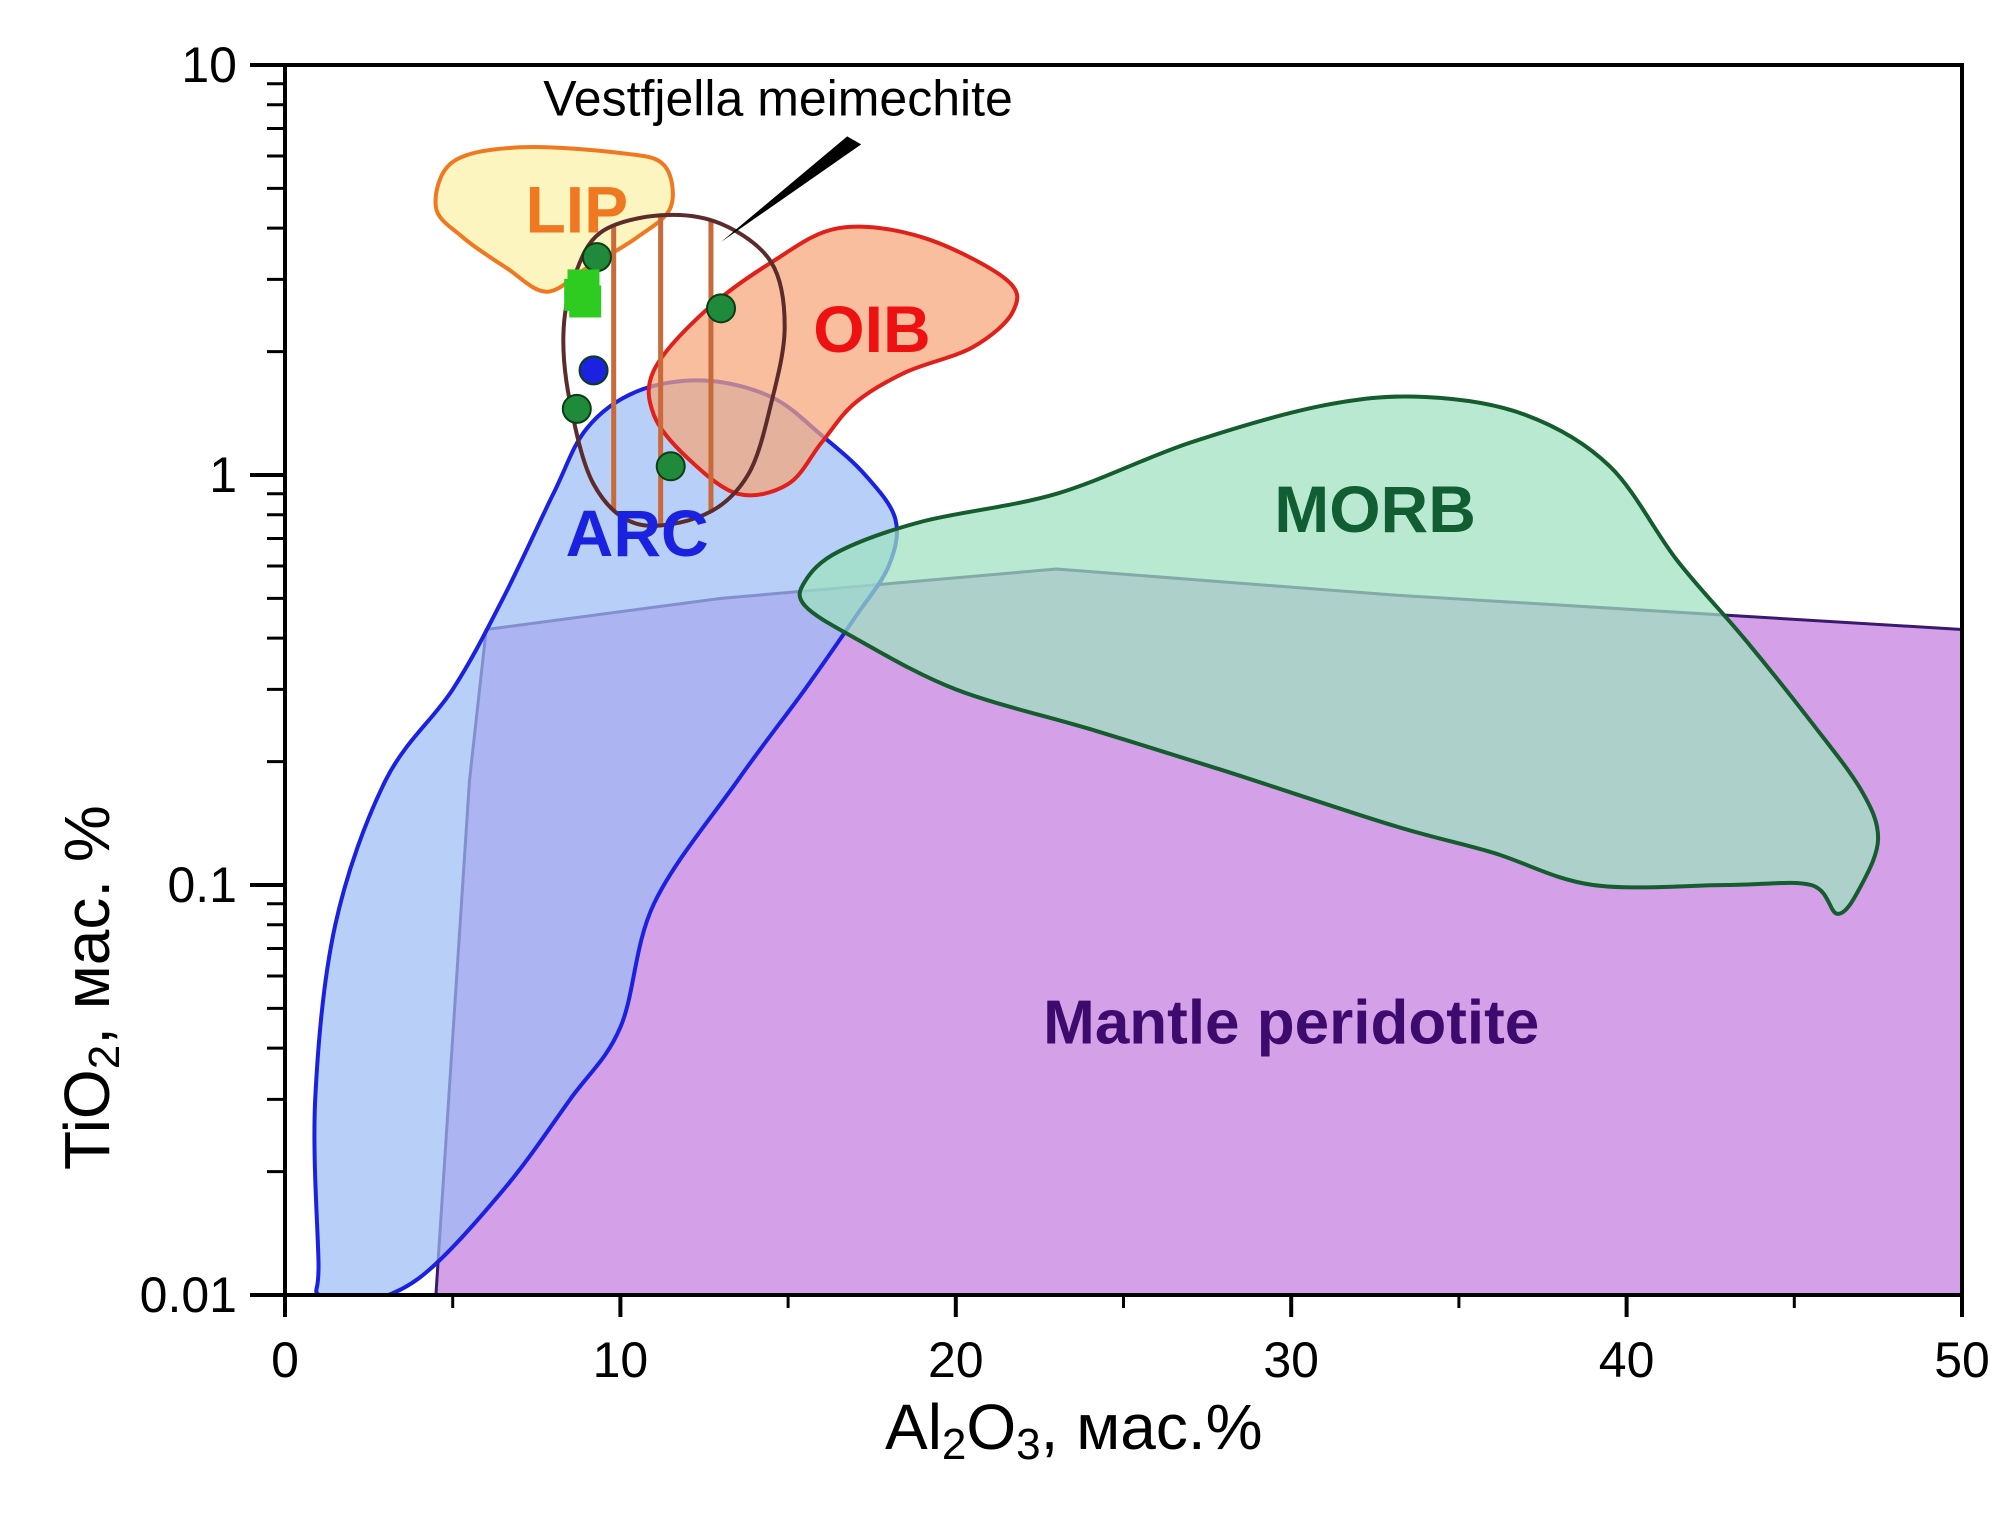 The height and width of the screenshot is (1513, 2011). I want to click on sample-points, so click(649, 362).